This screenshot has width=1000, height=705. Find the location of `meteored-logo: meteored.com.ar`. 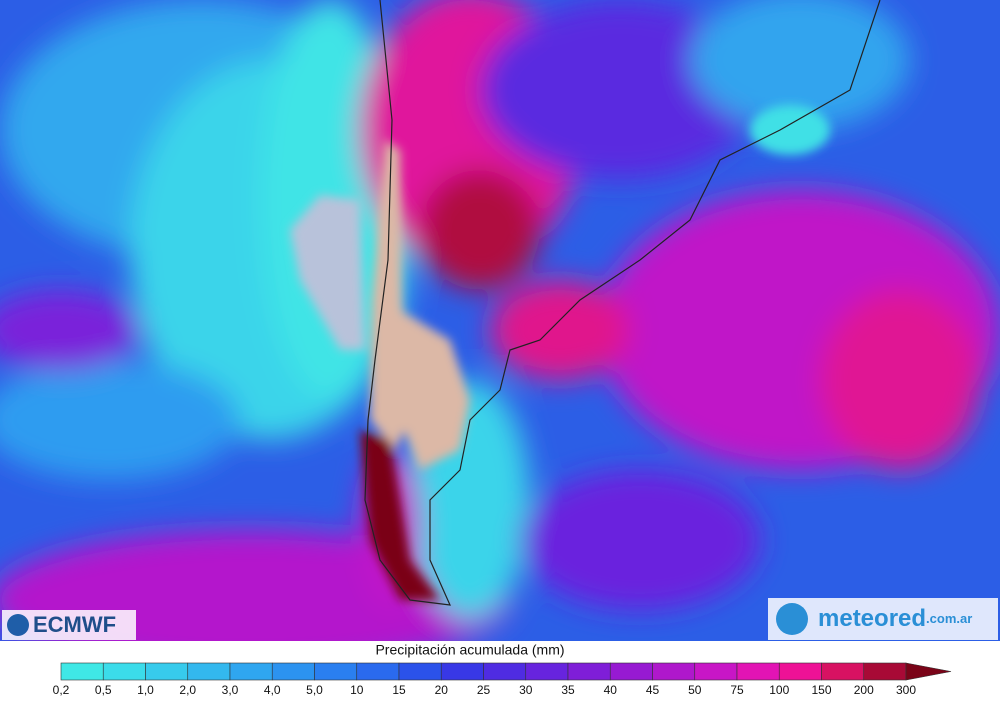

meteored-logo: meteored.com.ar is located at coordinates (883, 619).